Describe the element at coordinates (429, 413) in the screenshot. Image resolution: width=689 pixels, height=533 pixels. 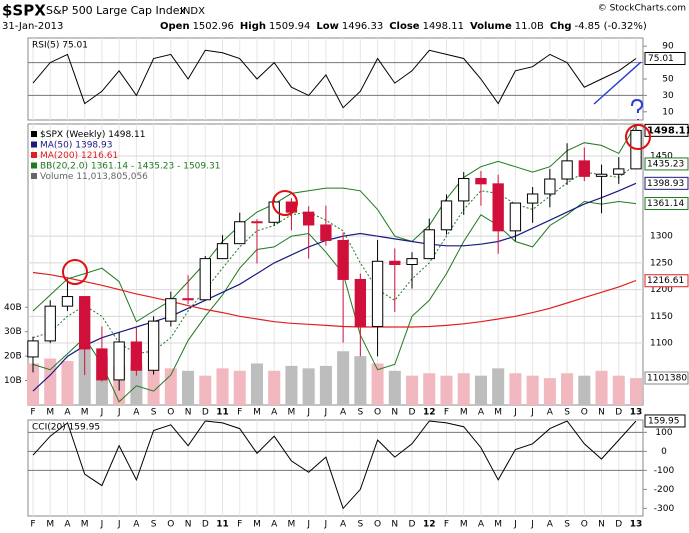
I see `x-tick-label: 12` at that location.